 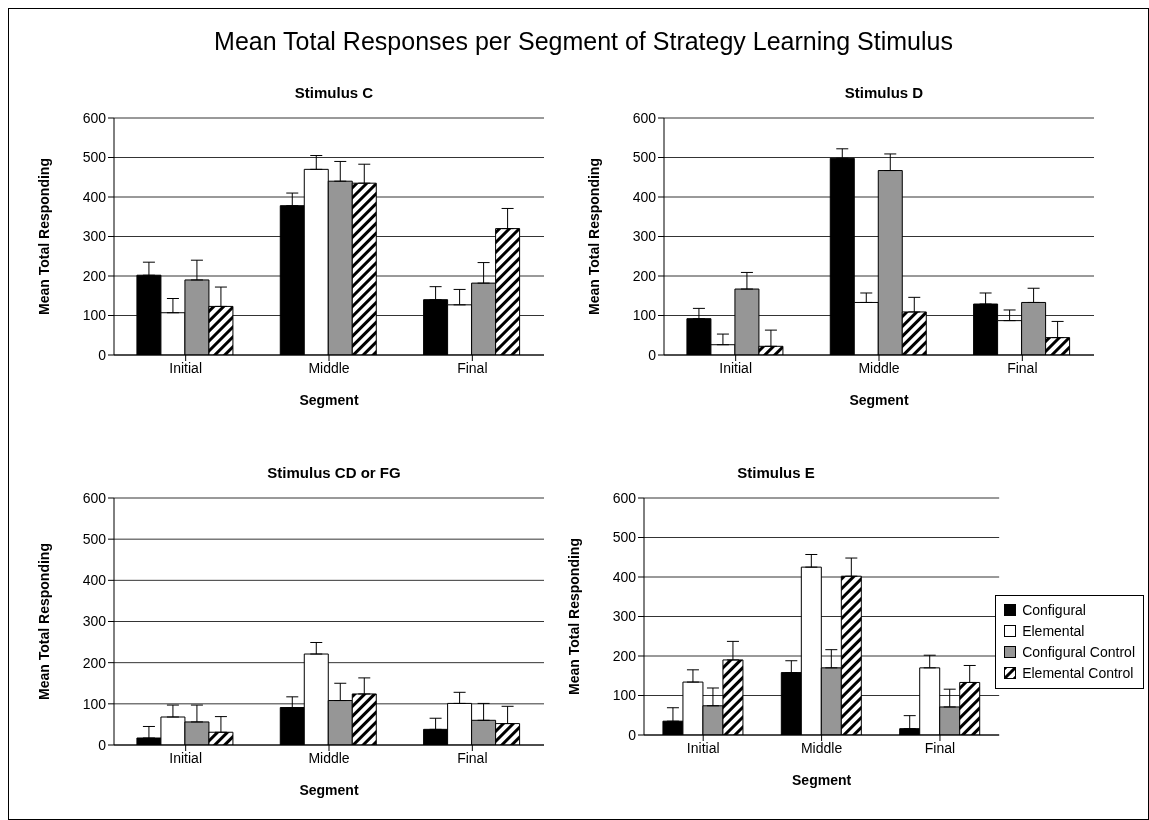 What do you see at coordinates (884, 93) in the screenshot?
I see `chart-title: Stimulus D` at bounding box center [884, 93].